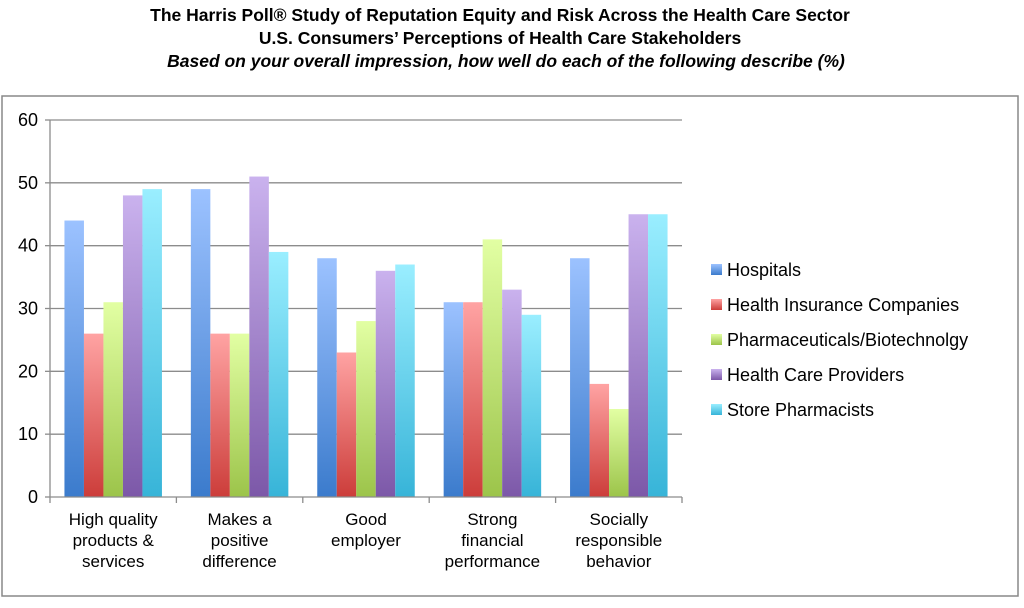  Describe the element at coordinates (619, 561) in the screenshot. I see `x-tick-label: behavior` at that location.